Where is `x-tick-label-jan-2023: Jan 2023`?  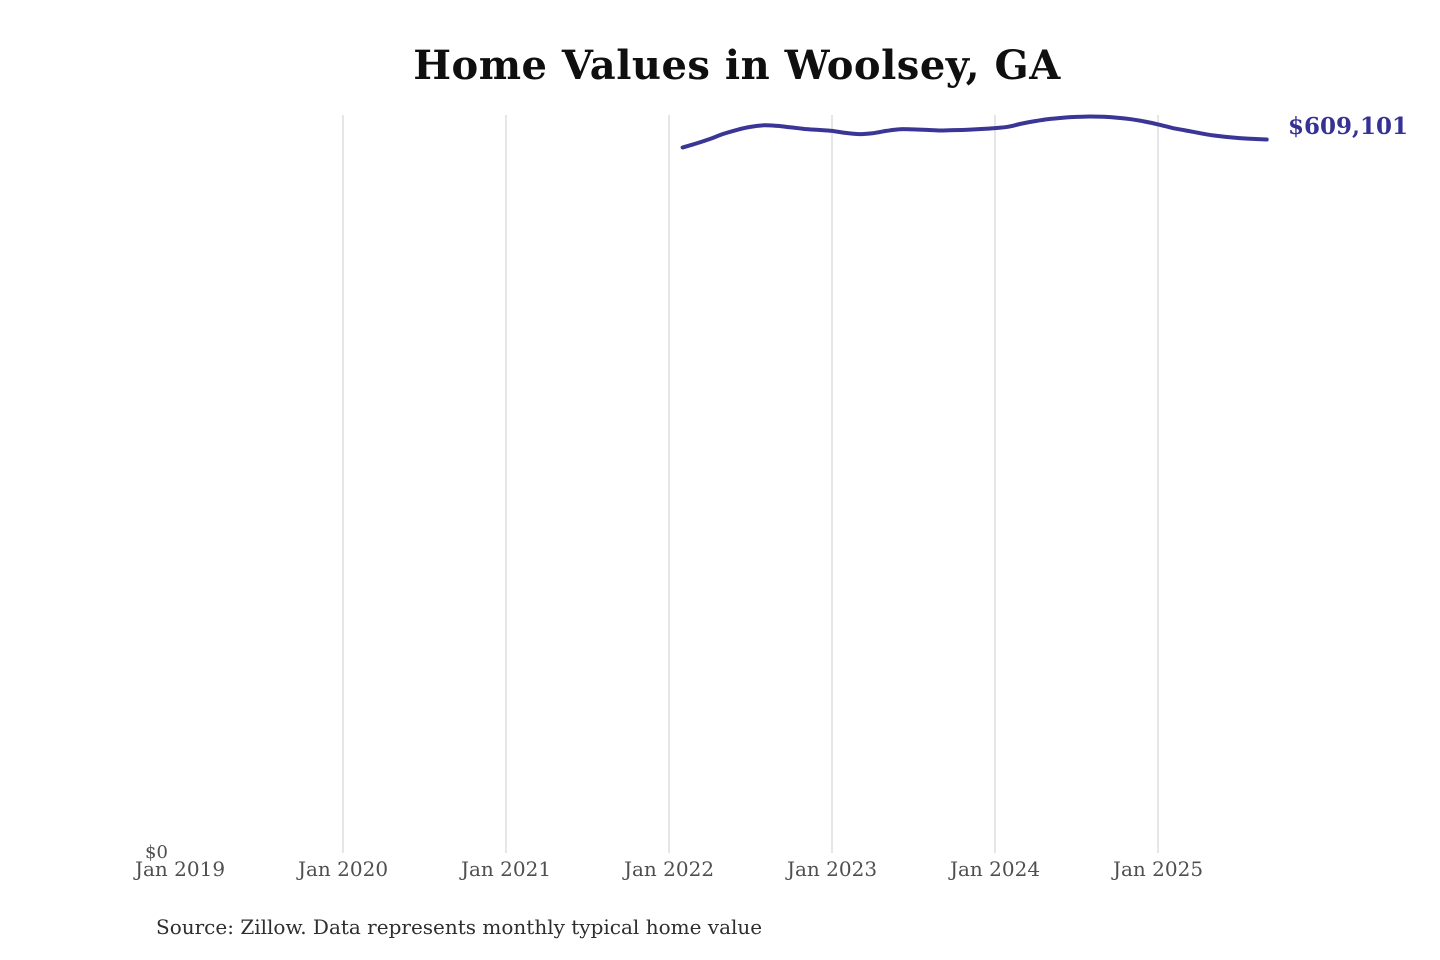
x-tick-label-jan-2023: Jan 2023 is located at coordinates (832, 869).